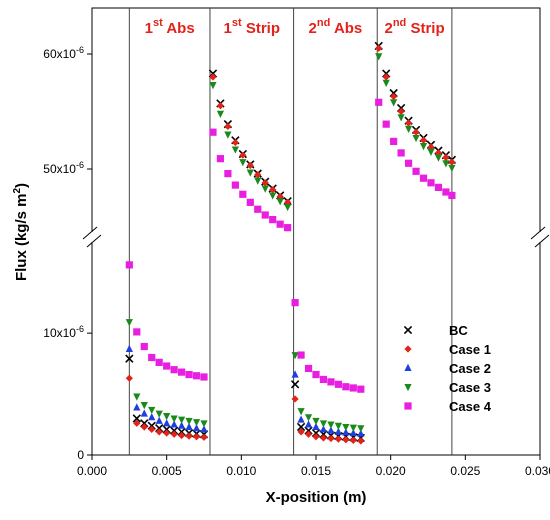 The width and height of the screenshot is (550, 520). What do you see at coordinates (470, 387) in the screenshot?
I see `legend-label: Case 3` at bounding box center [470, 387].